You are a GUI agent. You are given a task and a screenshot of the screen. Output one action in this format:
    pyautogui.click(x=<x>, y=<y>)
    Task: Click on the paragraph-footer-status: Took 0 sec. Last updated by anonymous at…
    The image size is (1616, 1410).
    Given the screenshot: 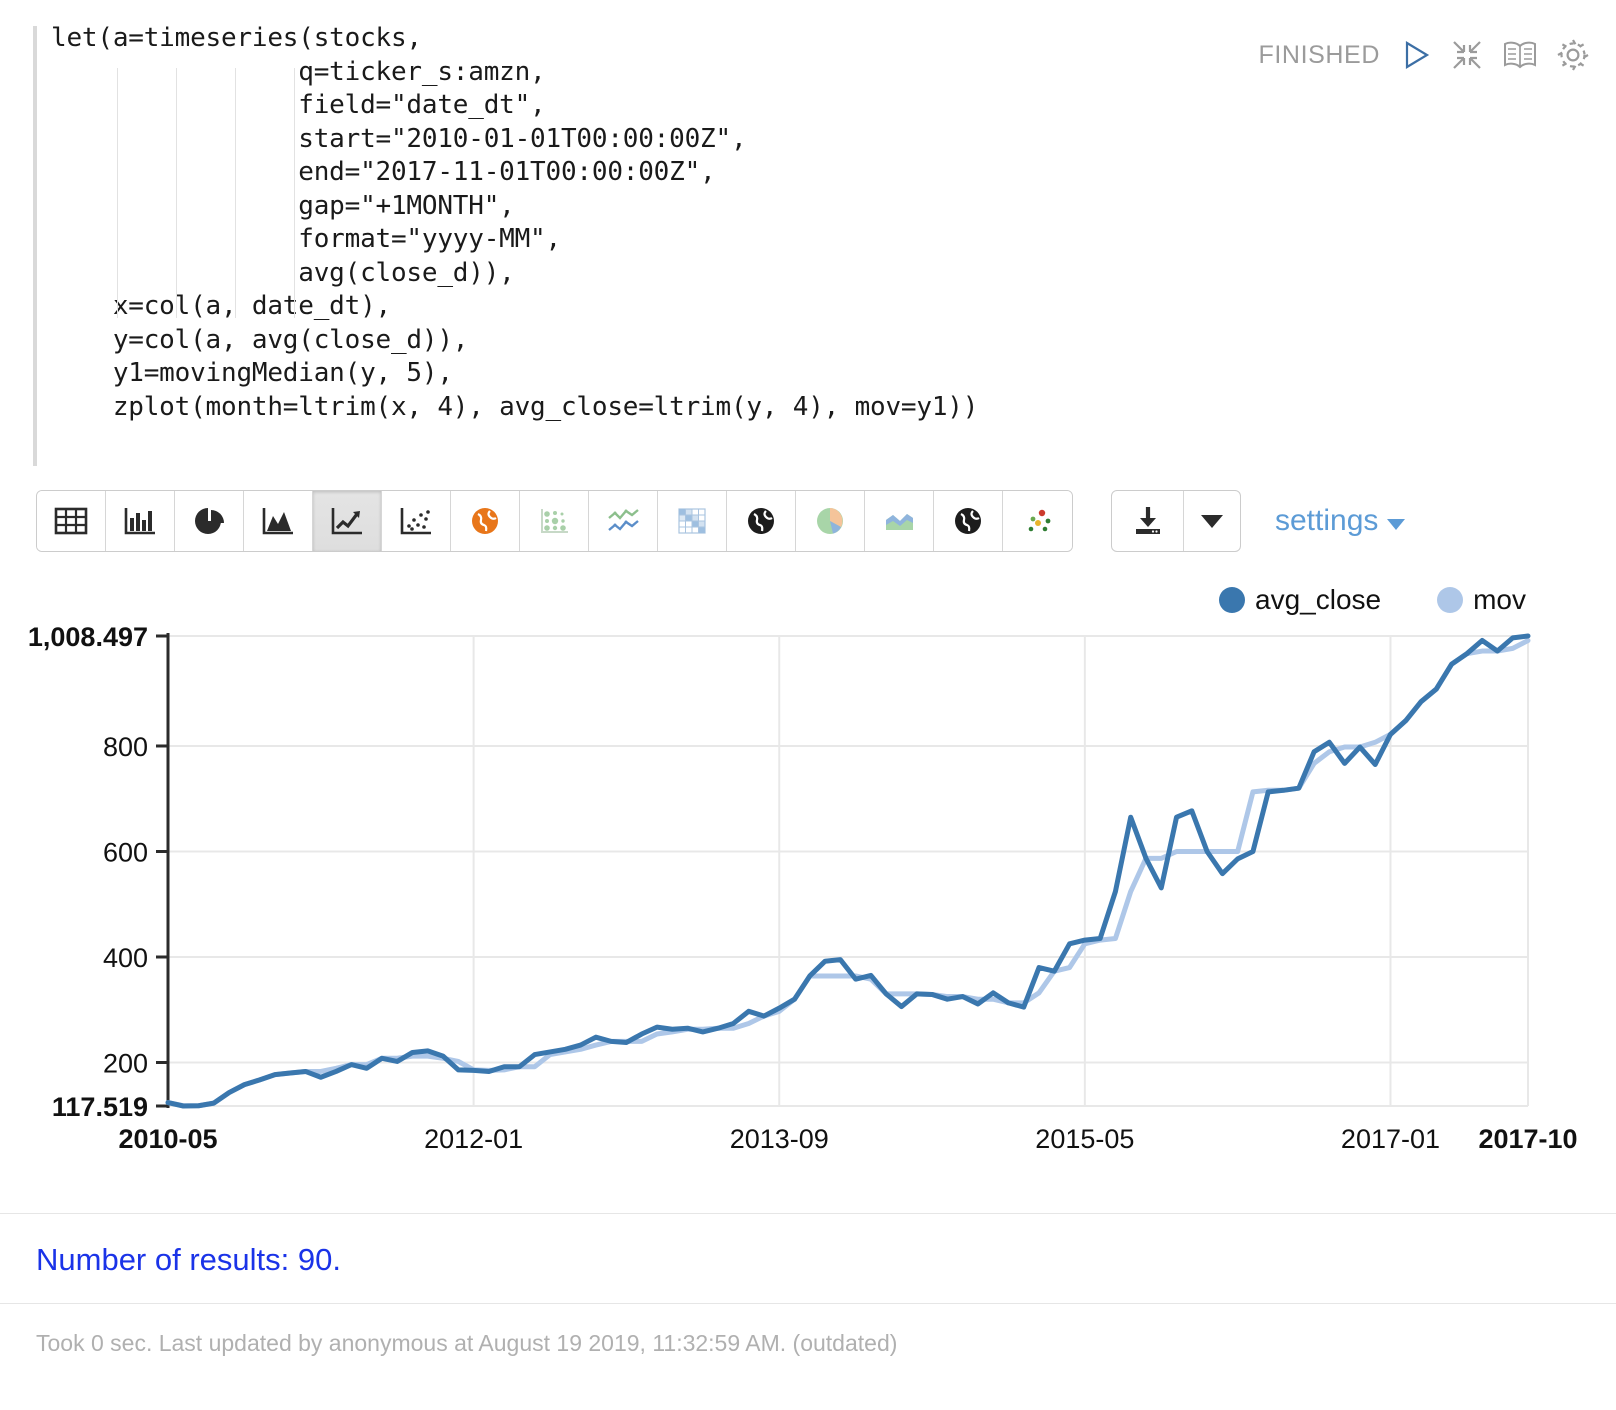 What is the action you would take?
    pyautogui.click(x=467, y=1343)
    